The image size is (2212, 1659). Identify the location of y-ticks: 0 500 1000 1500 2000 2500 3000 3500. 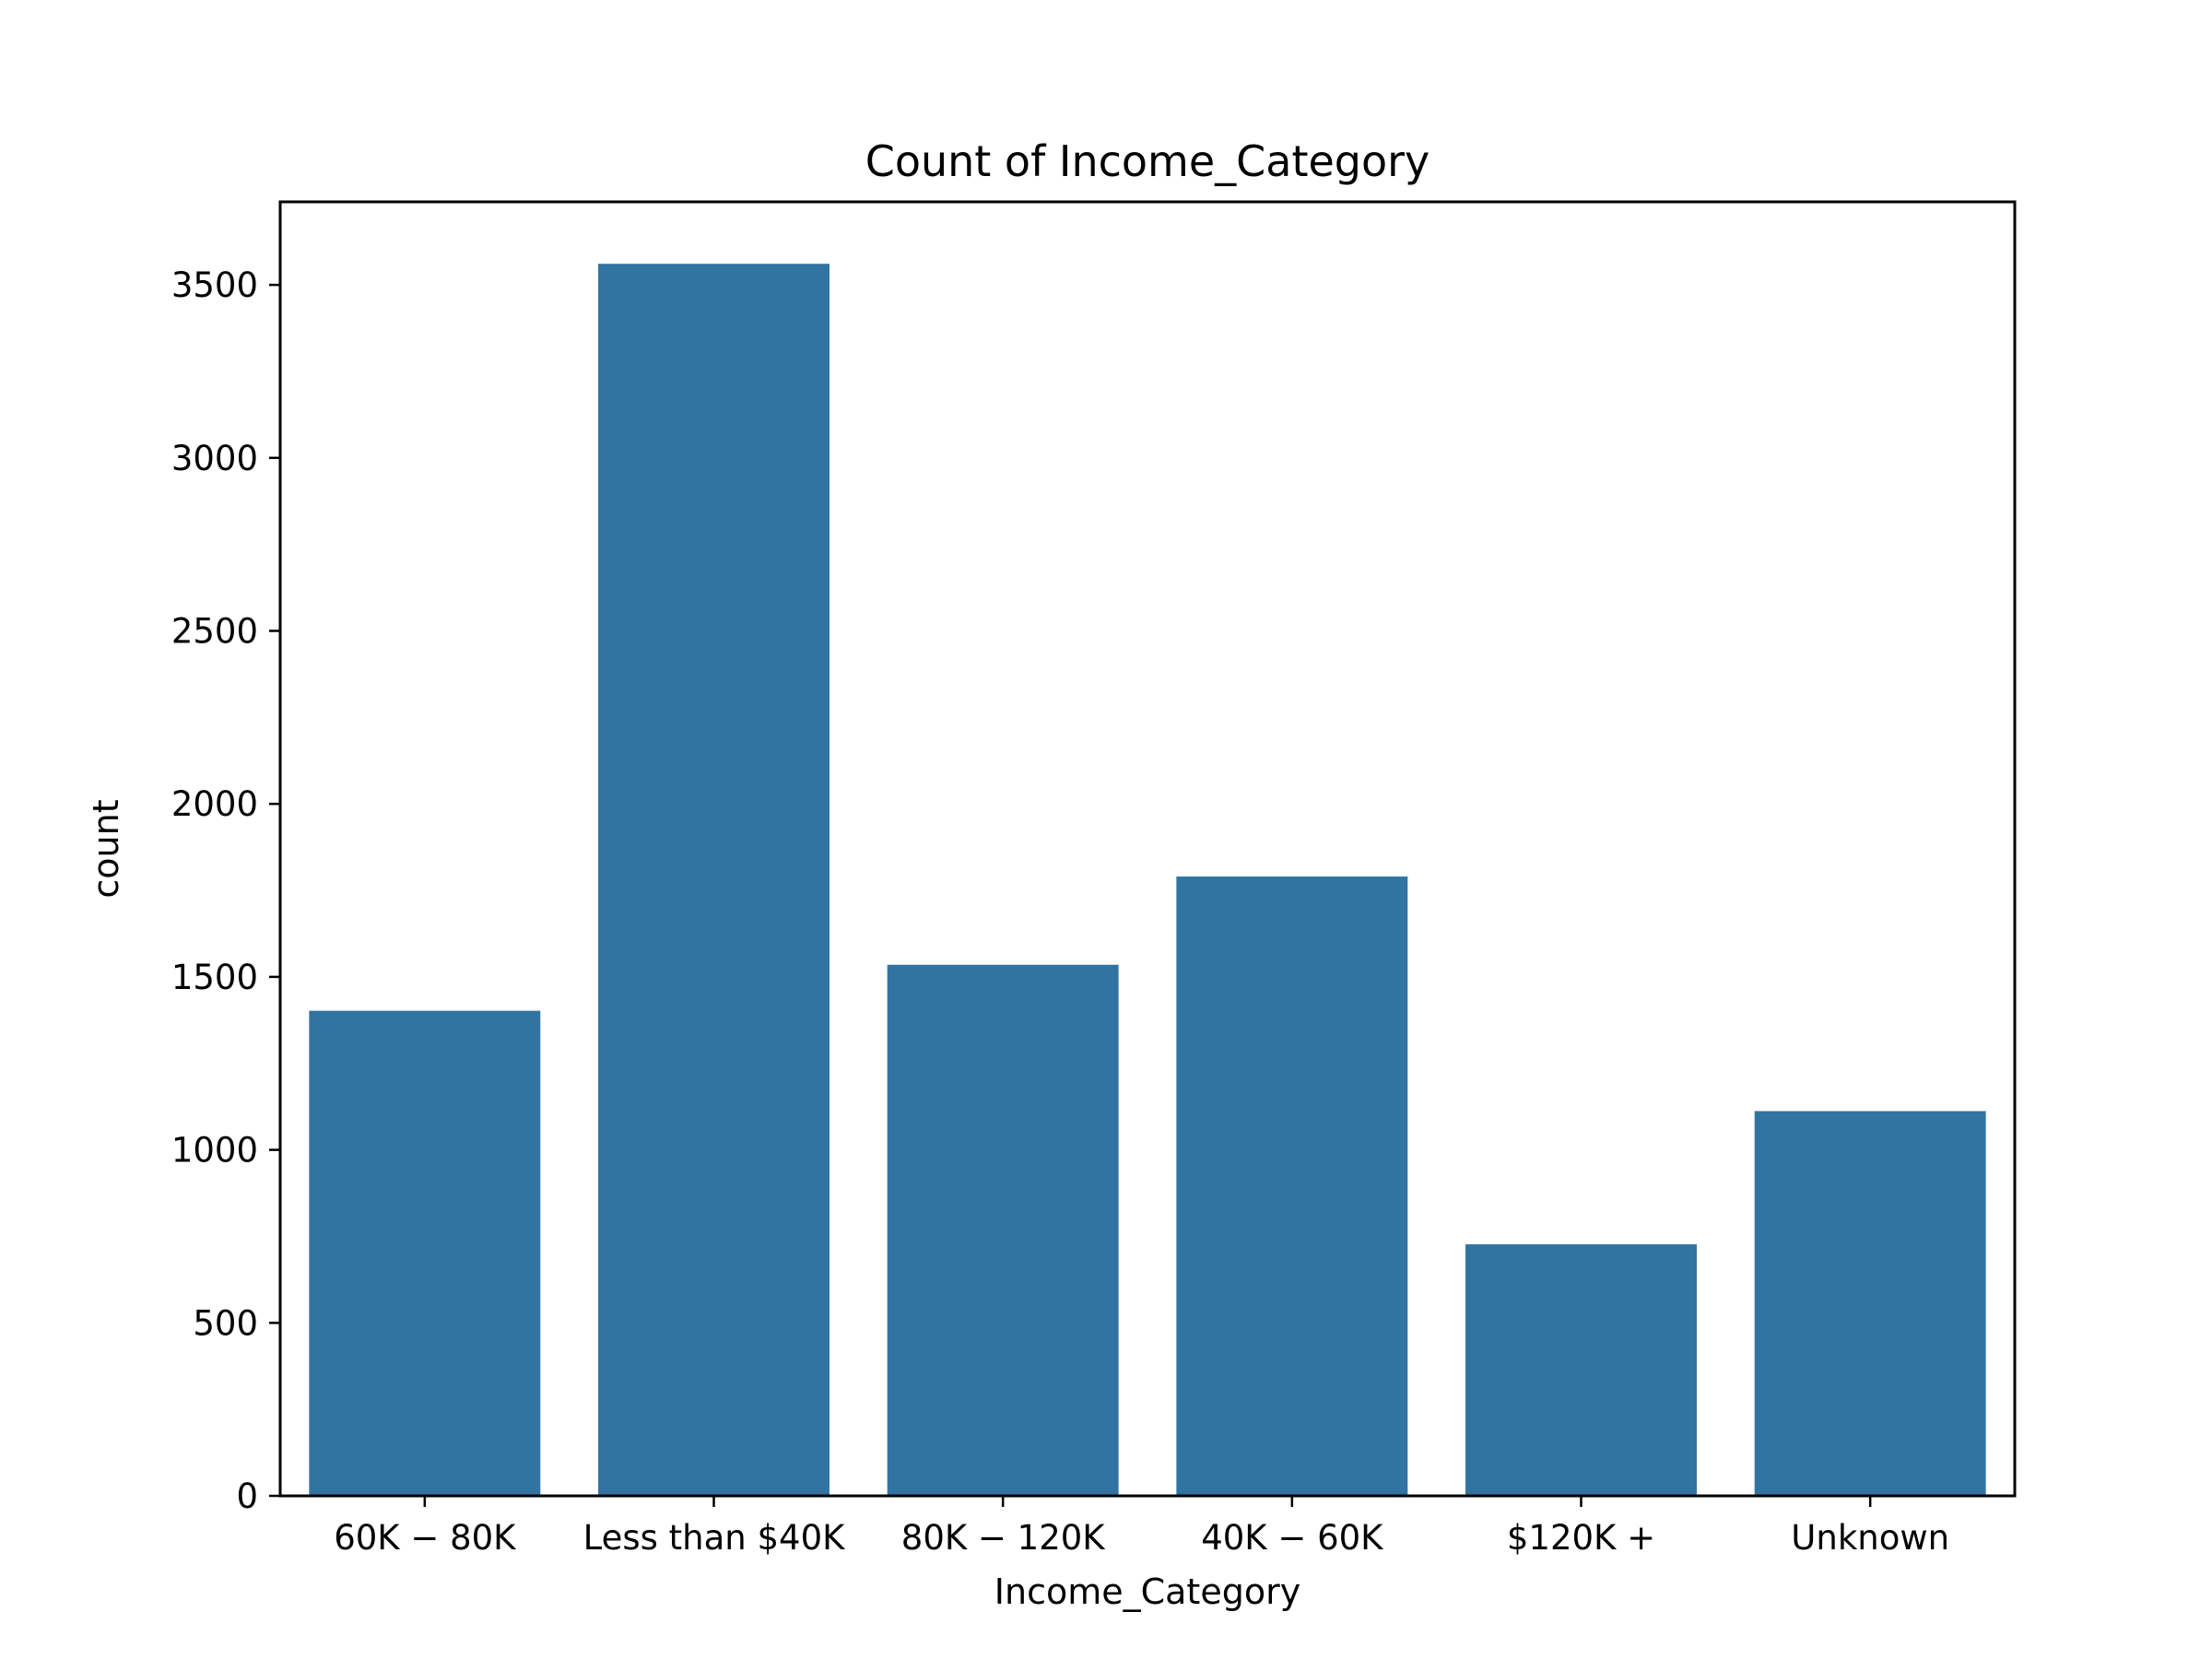
(225, 890).